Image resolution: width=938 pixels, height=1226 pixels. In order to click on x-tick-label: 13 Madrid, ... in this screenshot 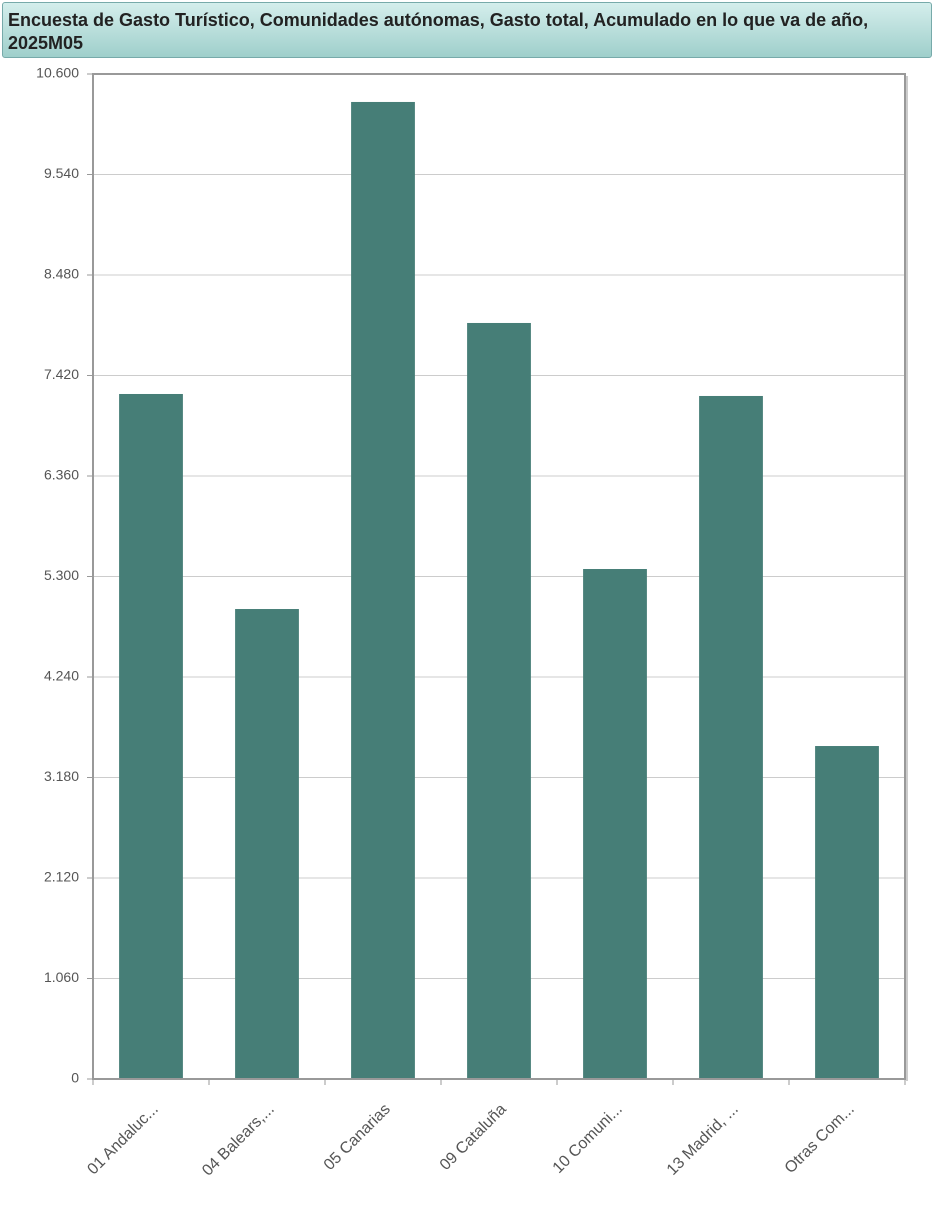, I will do `click(703, 1140)`.